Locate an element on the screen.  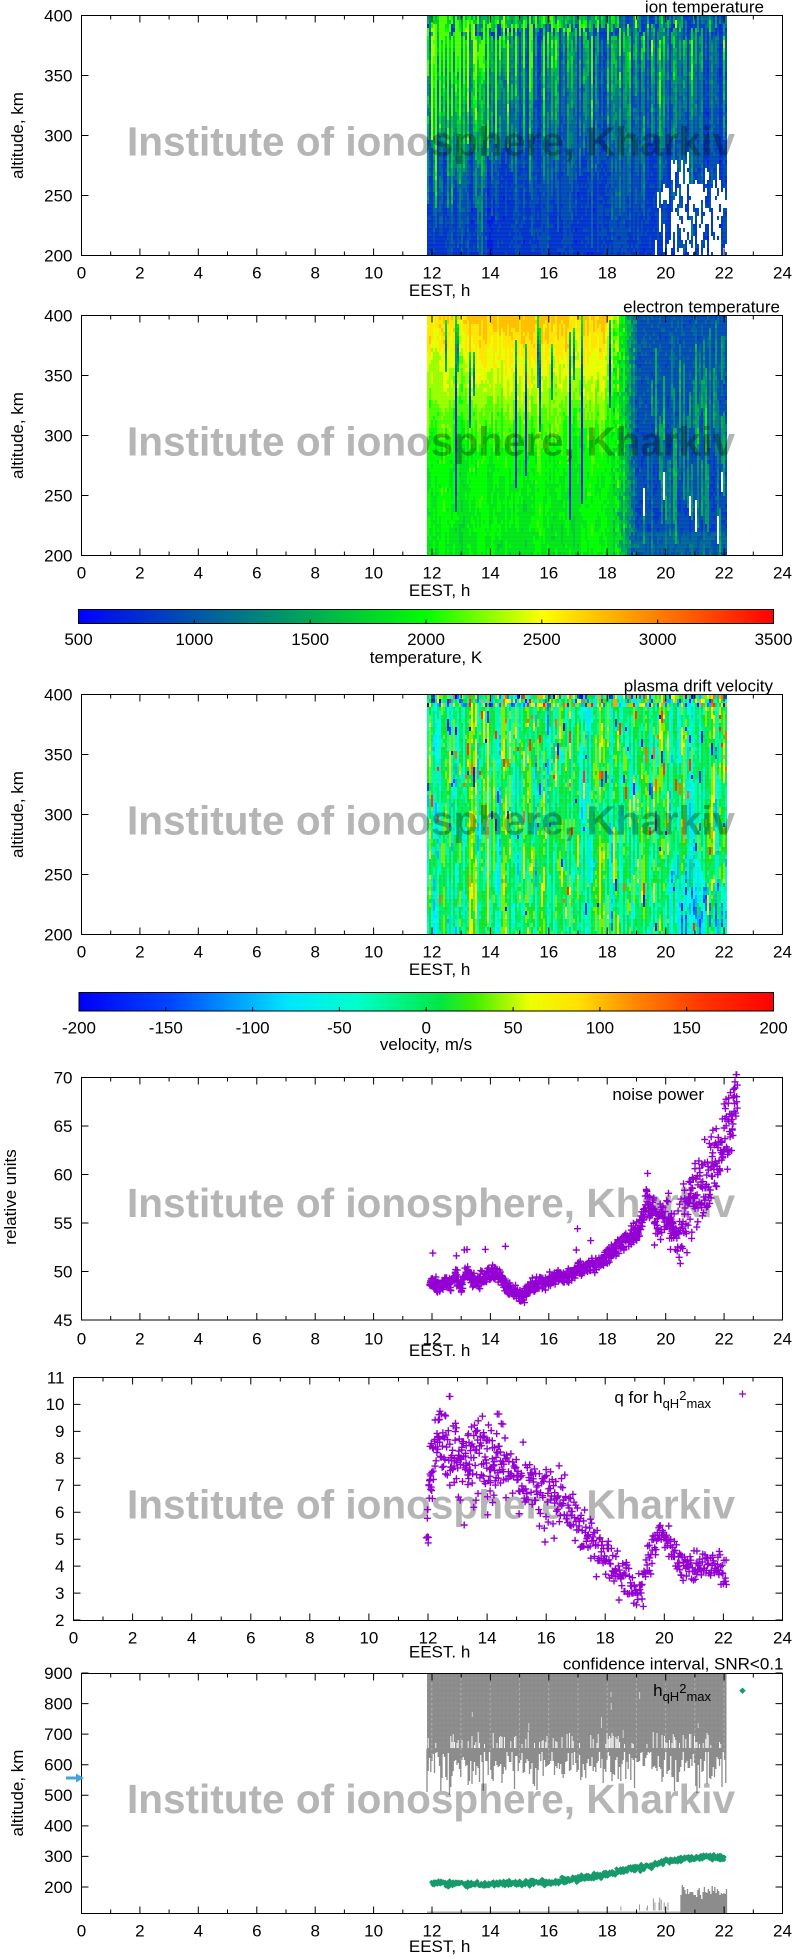
svg-text: -50 is located at coordinates (339, 1028).